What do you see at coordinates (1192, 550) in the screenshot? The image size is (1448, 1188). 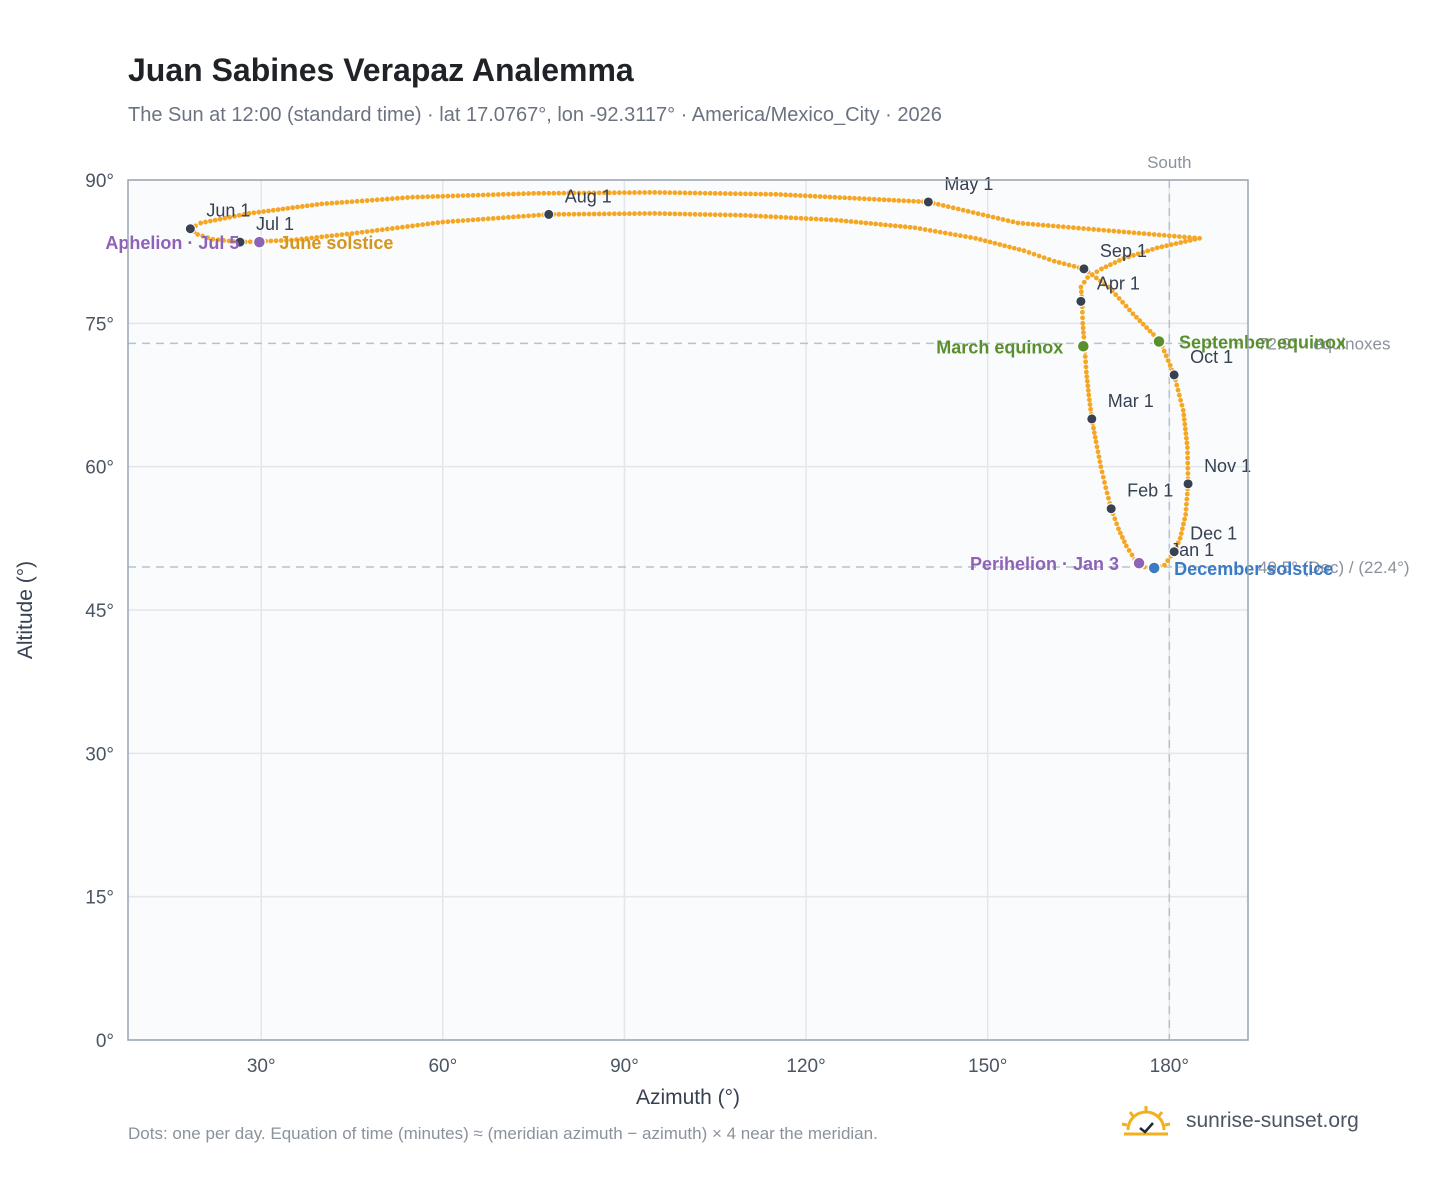 I see `month-label: Jan 1` at bounding box center [1192, 550].